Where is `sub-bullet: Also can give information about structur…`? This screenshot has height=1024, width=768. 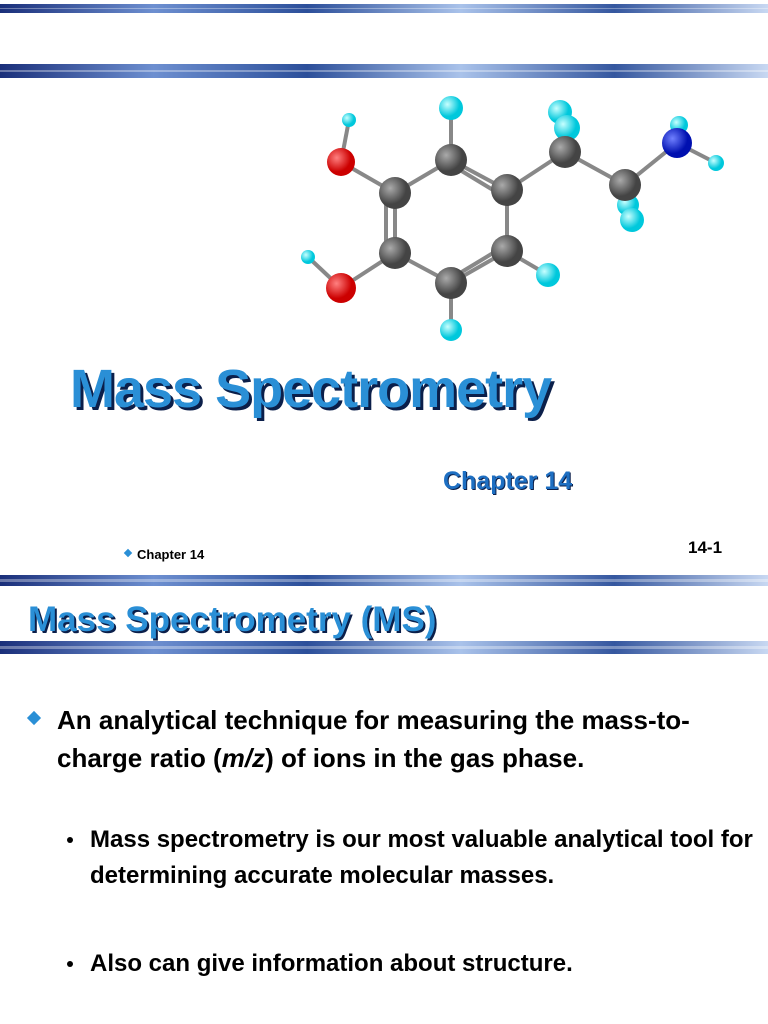
sub-bullet: Also can give information about structur… is located at coordinates (331, 963).